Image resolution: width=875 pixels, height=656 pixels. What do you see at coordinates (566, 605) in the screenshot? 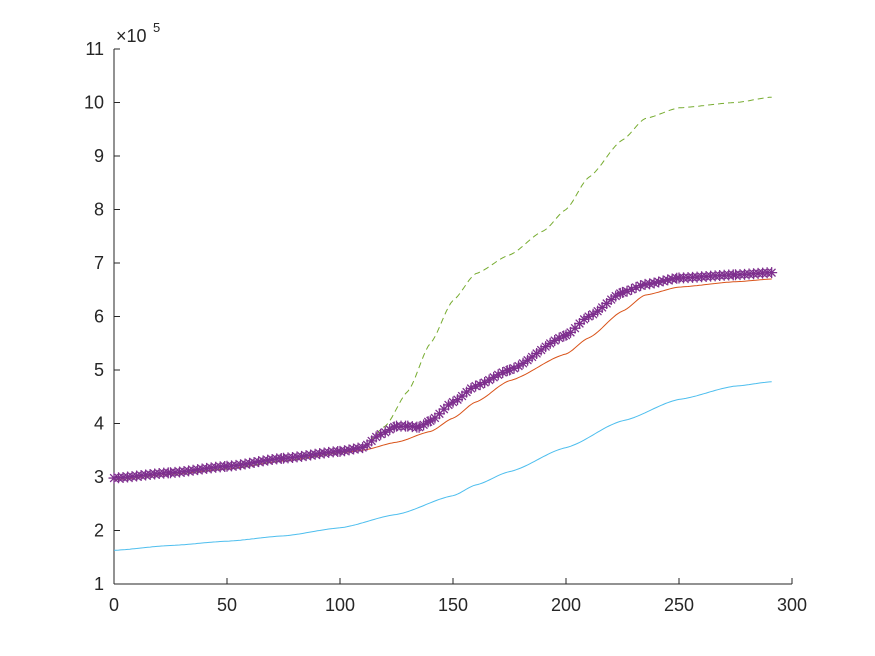
I see `x-tick-label: 200` at bounding box center [566, 605].